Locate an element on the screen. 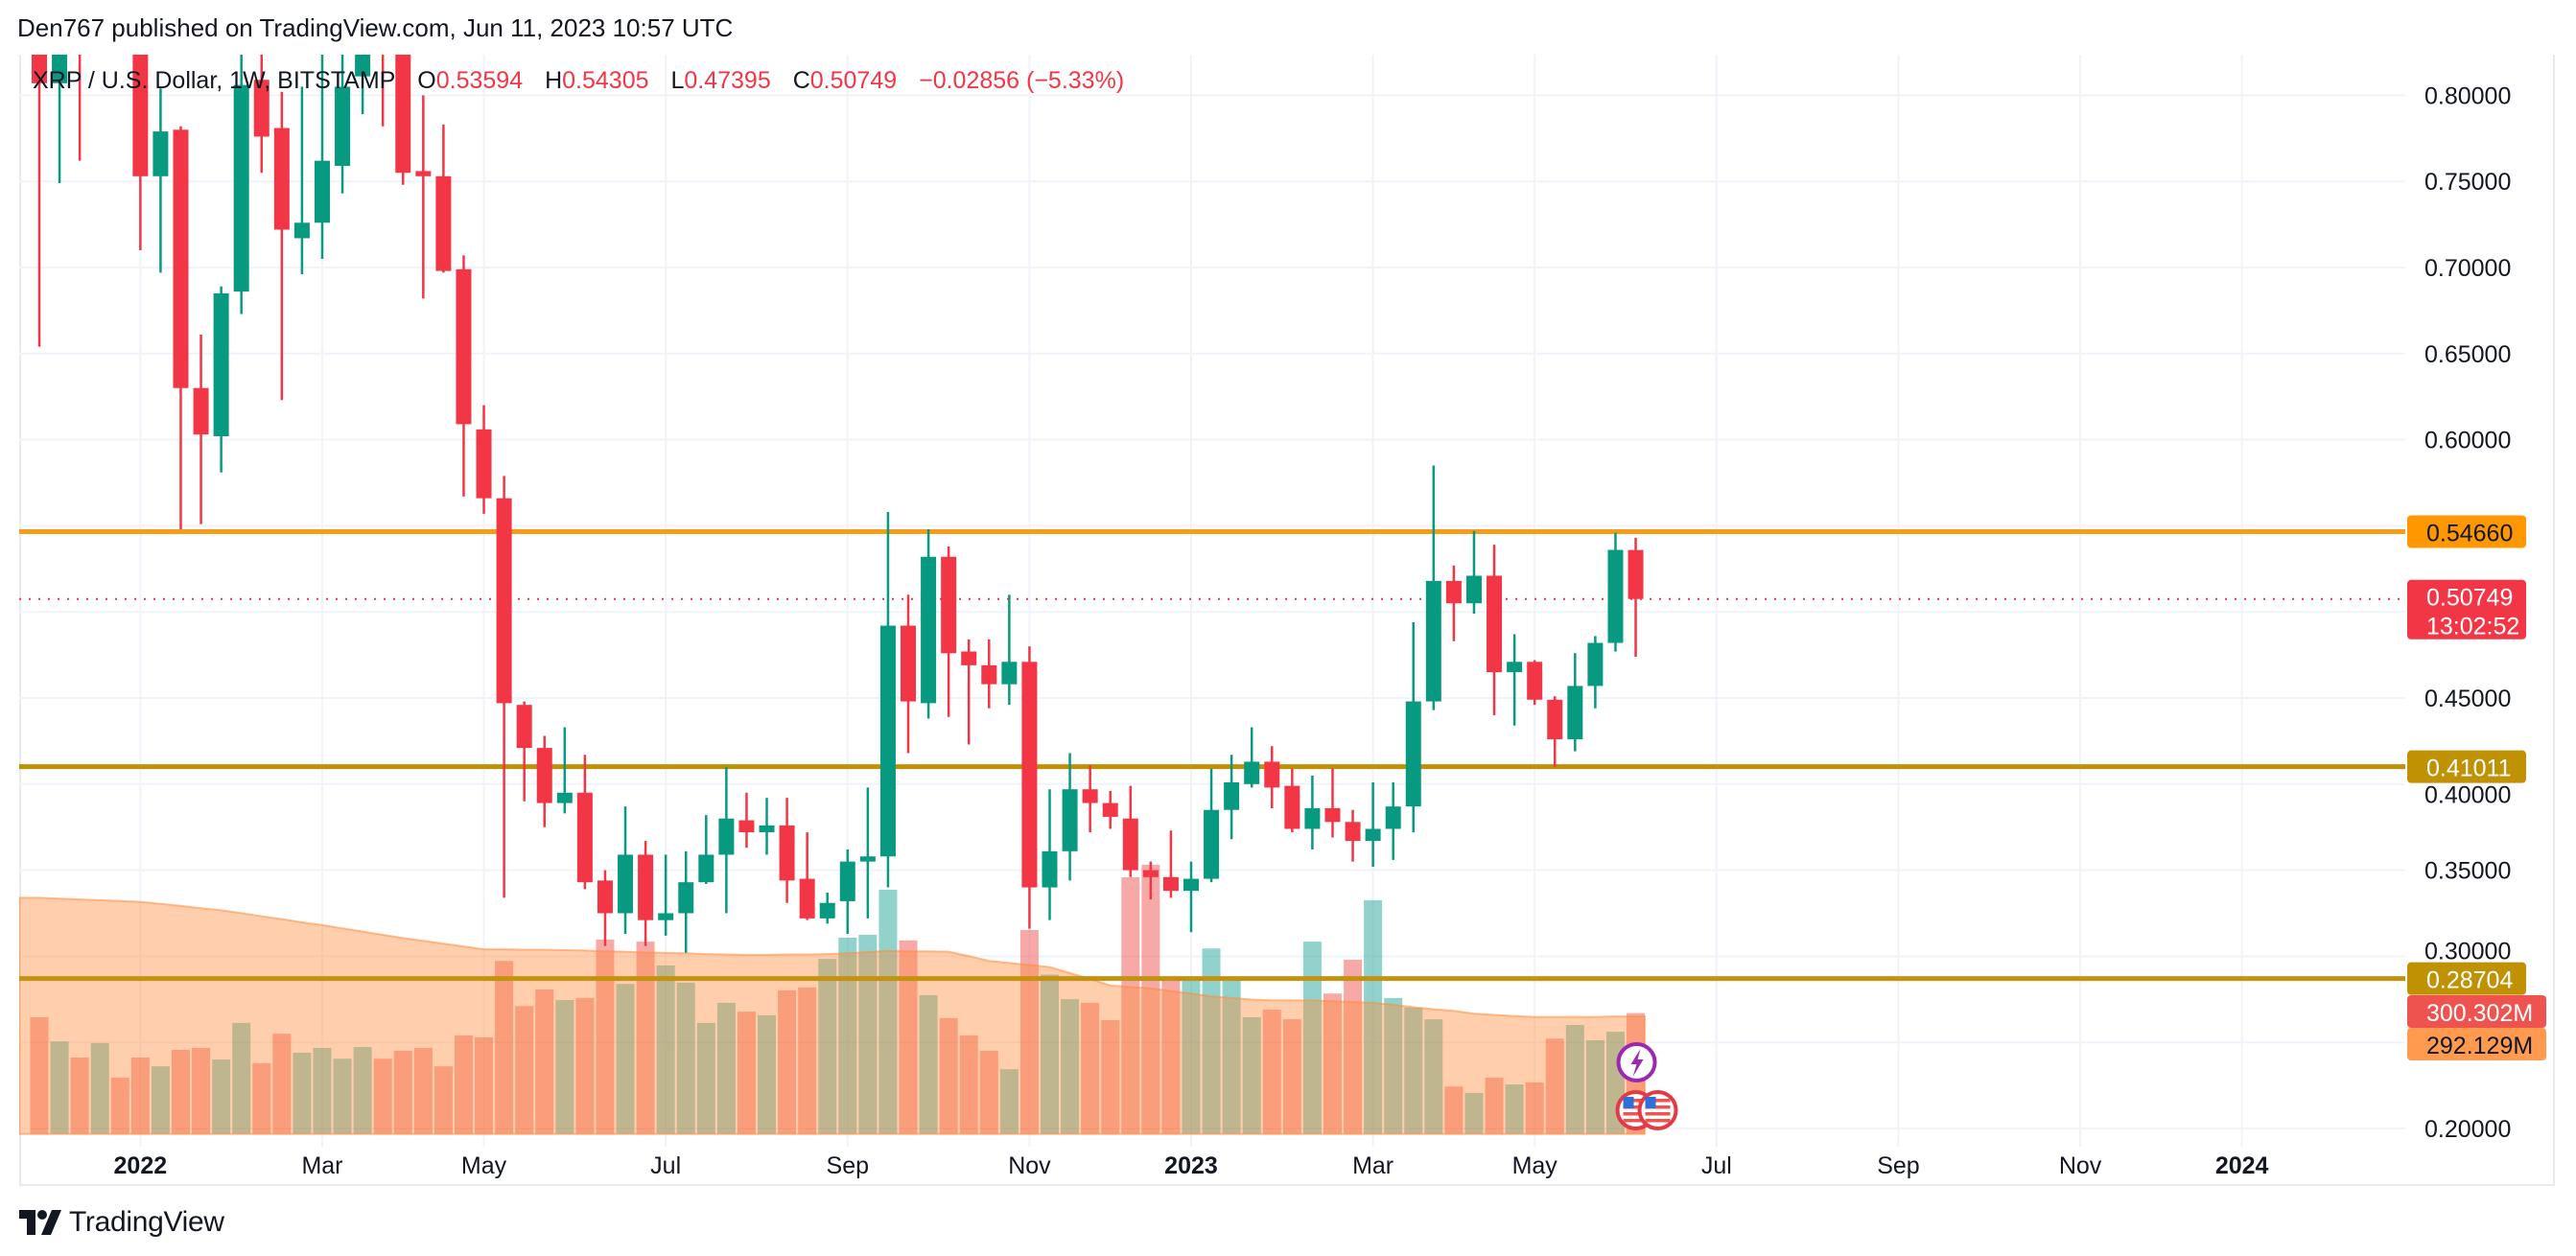 This screenshot has height=1256, width=2576. level-price-label-bg is located at coordinates (2466, 978).